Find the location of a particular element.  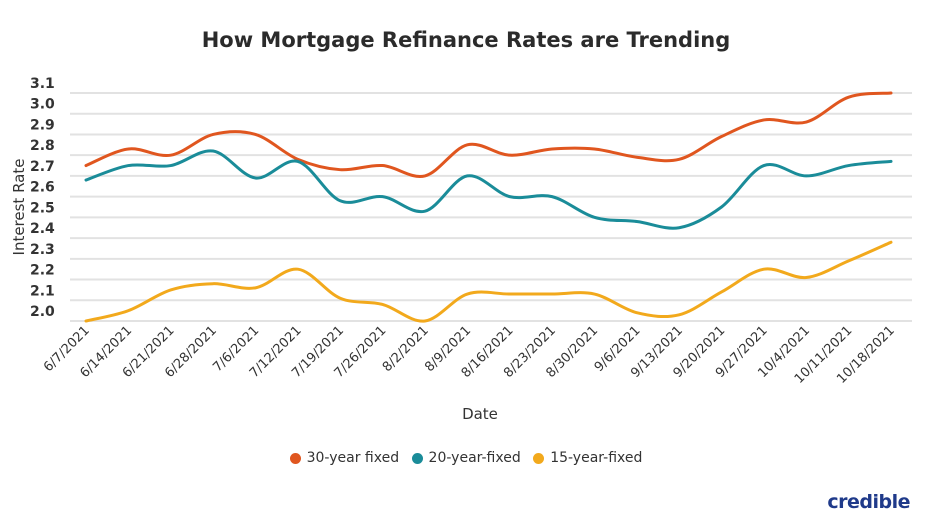

legend-dot-30-year is located at coordinates (295, 458).